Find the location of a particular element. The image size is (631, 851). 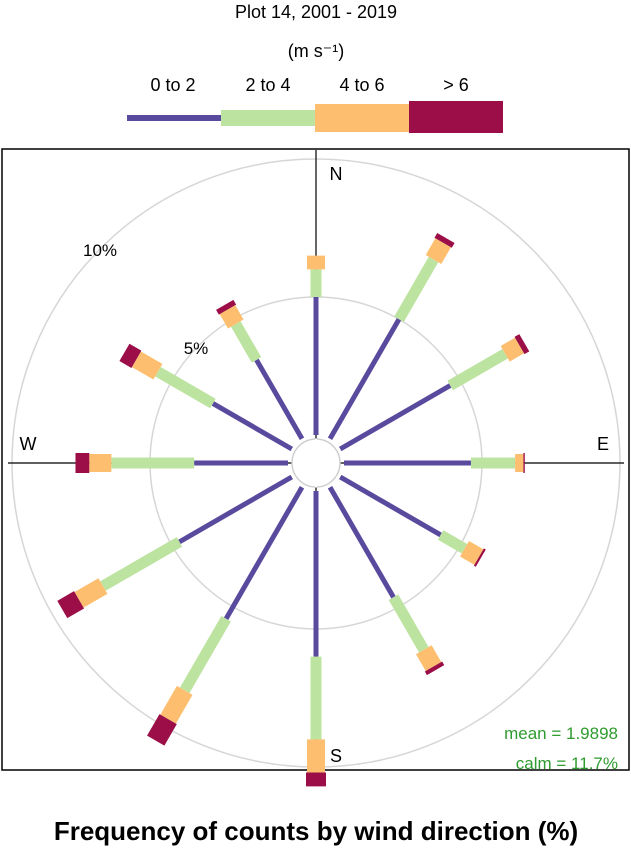

legend: 0 to 2 2 to 4 4 to 6 > 6 is located at coordinates (315, 104).